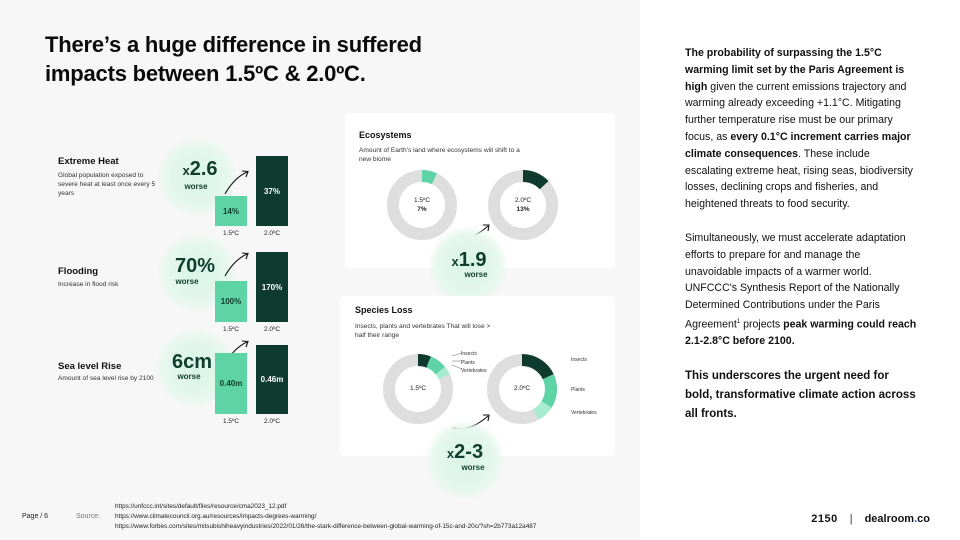 The image size is (960, 540). I want to click on extreme-heat-title: Extreme Heat, so click(88, 161).